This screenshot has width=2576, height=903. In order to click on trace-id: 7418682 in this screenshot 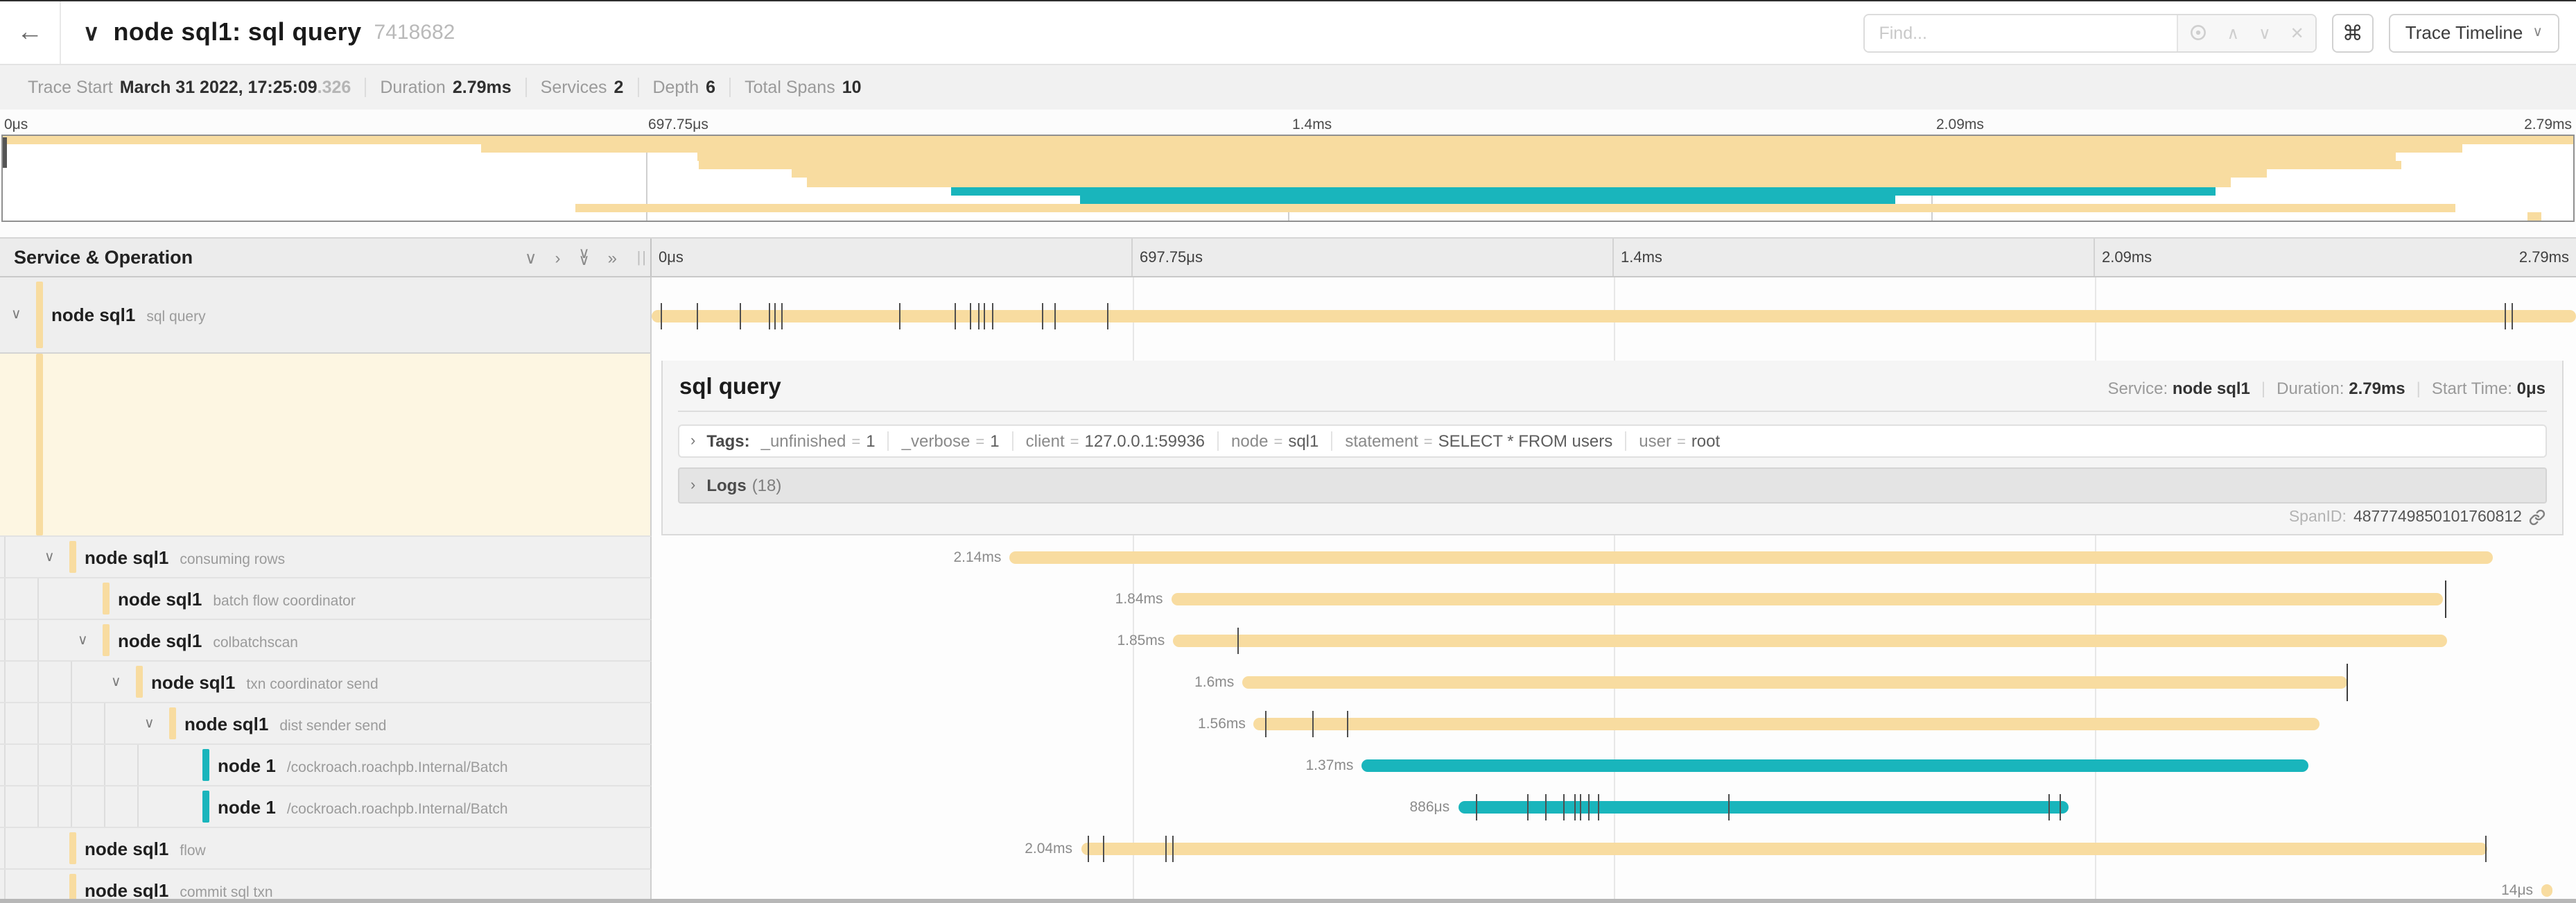, I will do `click(414, 32)`.